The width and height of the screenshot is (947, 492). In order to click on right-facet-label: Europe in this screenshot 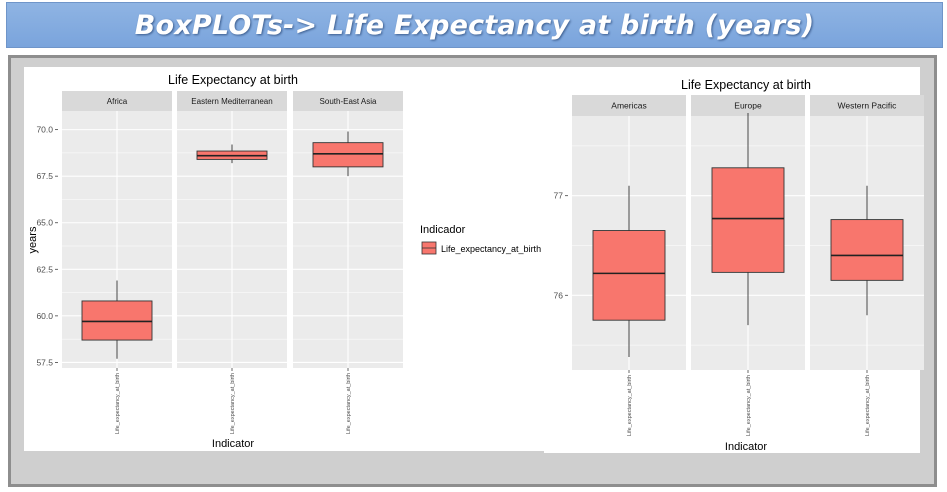, I will do `click(748, 106)`.